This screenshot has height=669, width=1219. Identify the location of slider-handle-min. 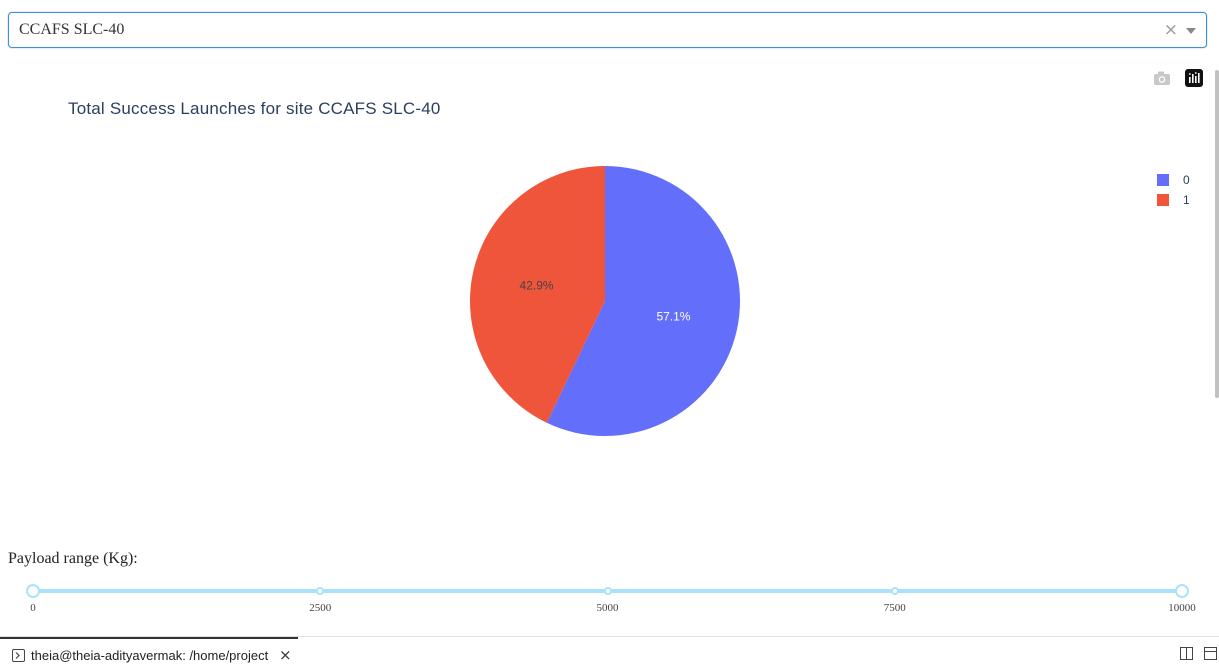
(33, 591).